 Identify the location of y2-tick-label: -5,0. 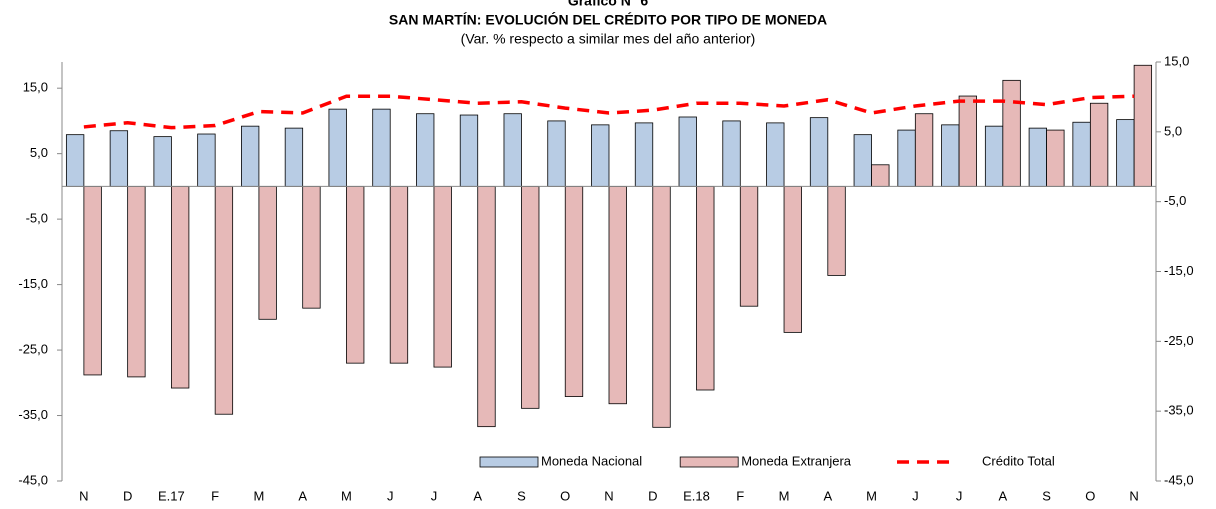
(1175, 200).